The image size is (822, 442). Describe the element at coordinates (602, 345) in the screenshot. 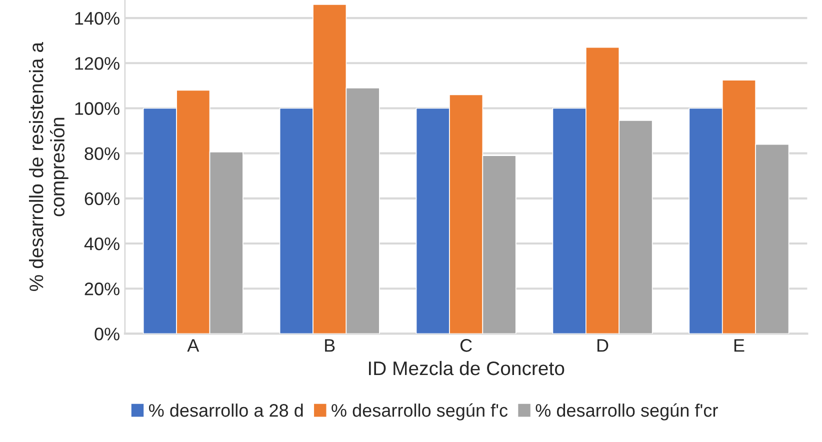

I see `x-tick-label: D` at that location.